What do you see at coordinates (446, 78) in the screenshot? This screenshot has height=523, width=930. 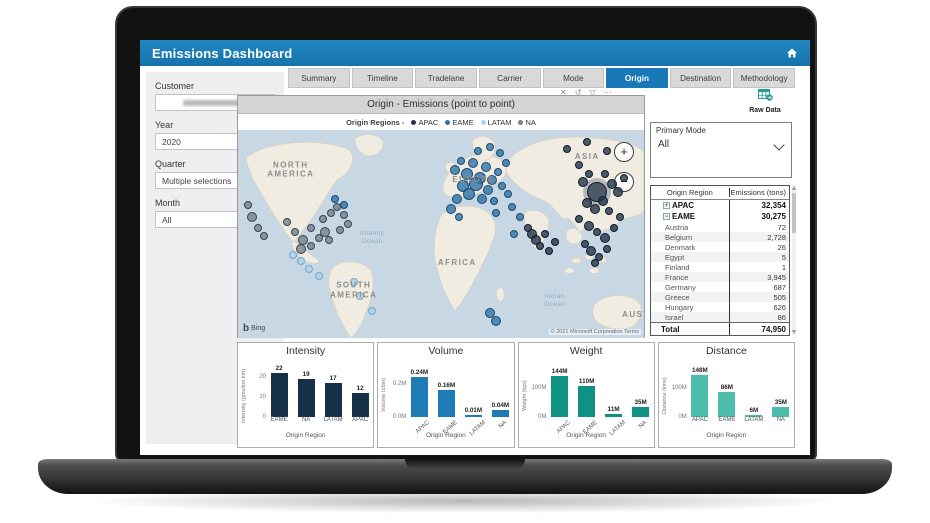 I see `tab-tradelane: Tradelane` at bounding box center [446, 78].